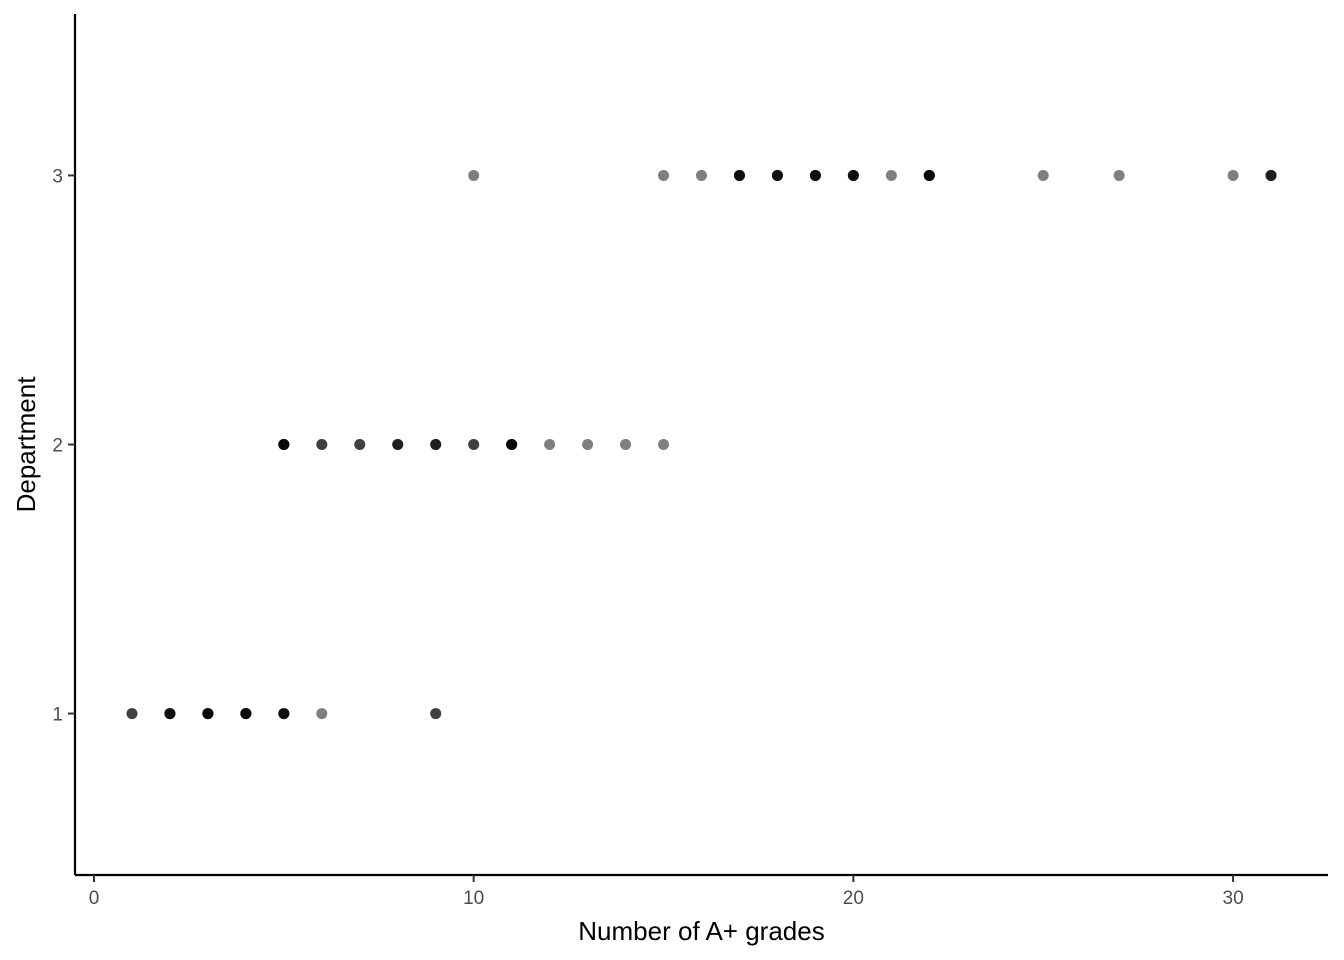  Describe the element at coordinates (57, 715) in the screenshot. I see `y-tick-label: 1` at that location.